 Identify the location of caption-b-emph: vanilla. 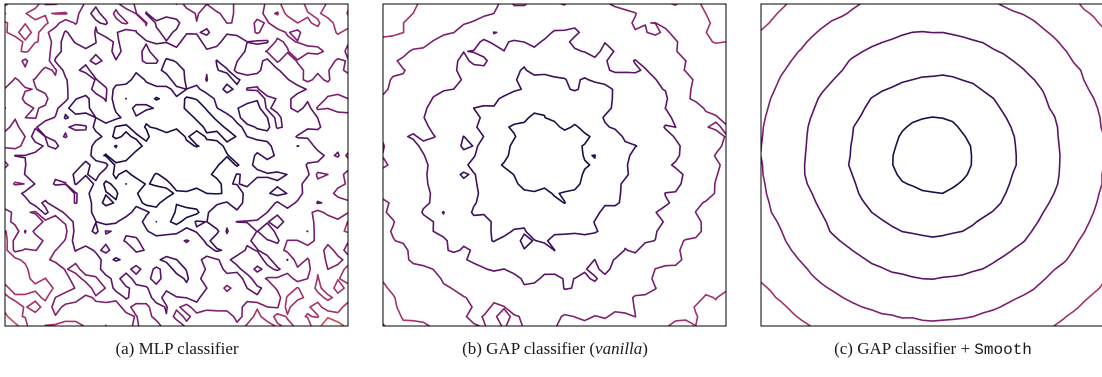
(619, 348).